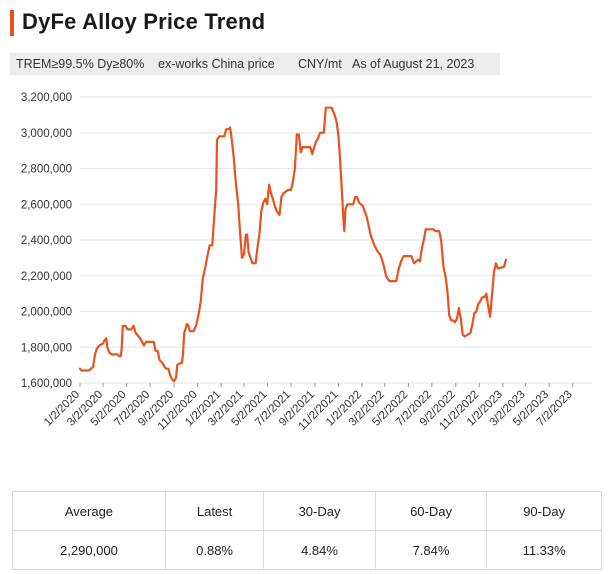 Image resolution: width=612 pixels, height=574 pixels. What do you see at coordinates (89, 511) in the screenshot?
I see `stats-header-average: Average` at bounding box center [89, 511].